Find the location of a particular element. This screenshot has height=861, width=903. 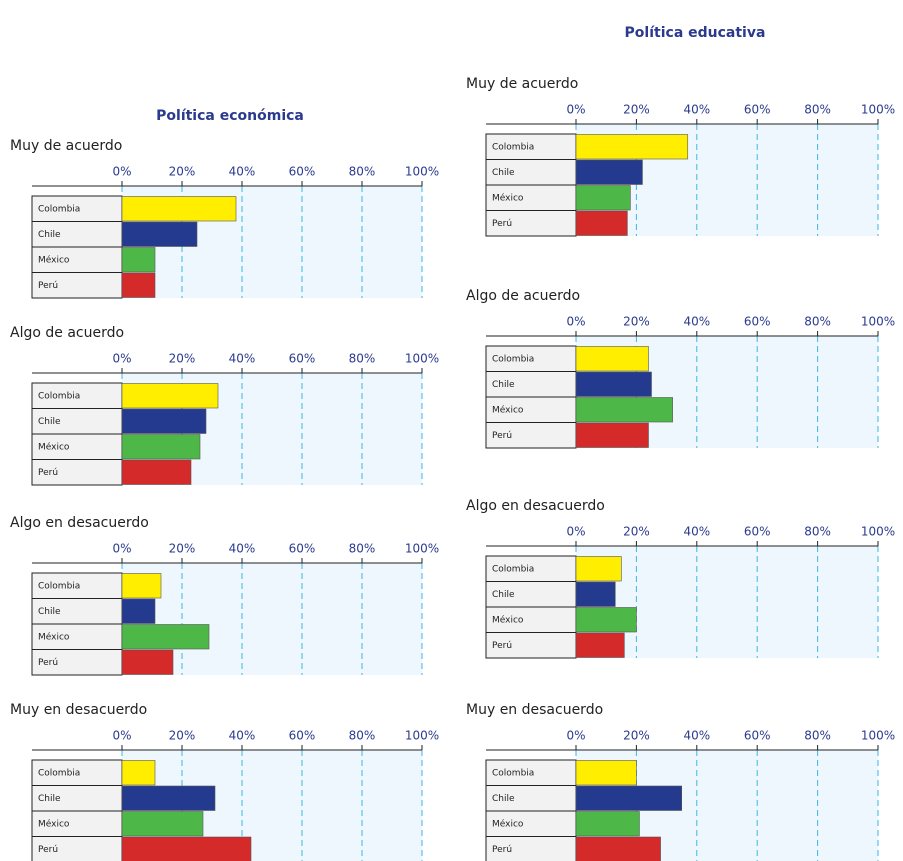

chart-subtitle: Muy en desacuerdo is located at coordinates (534, 710).